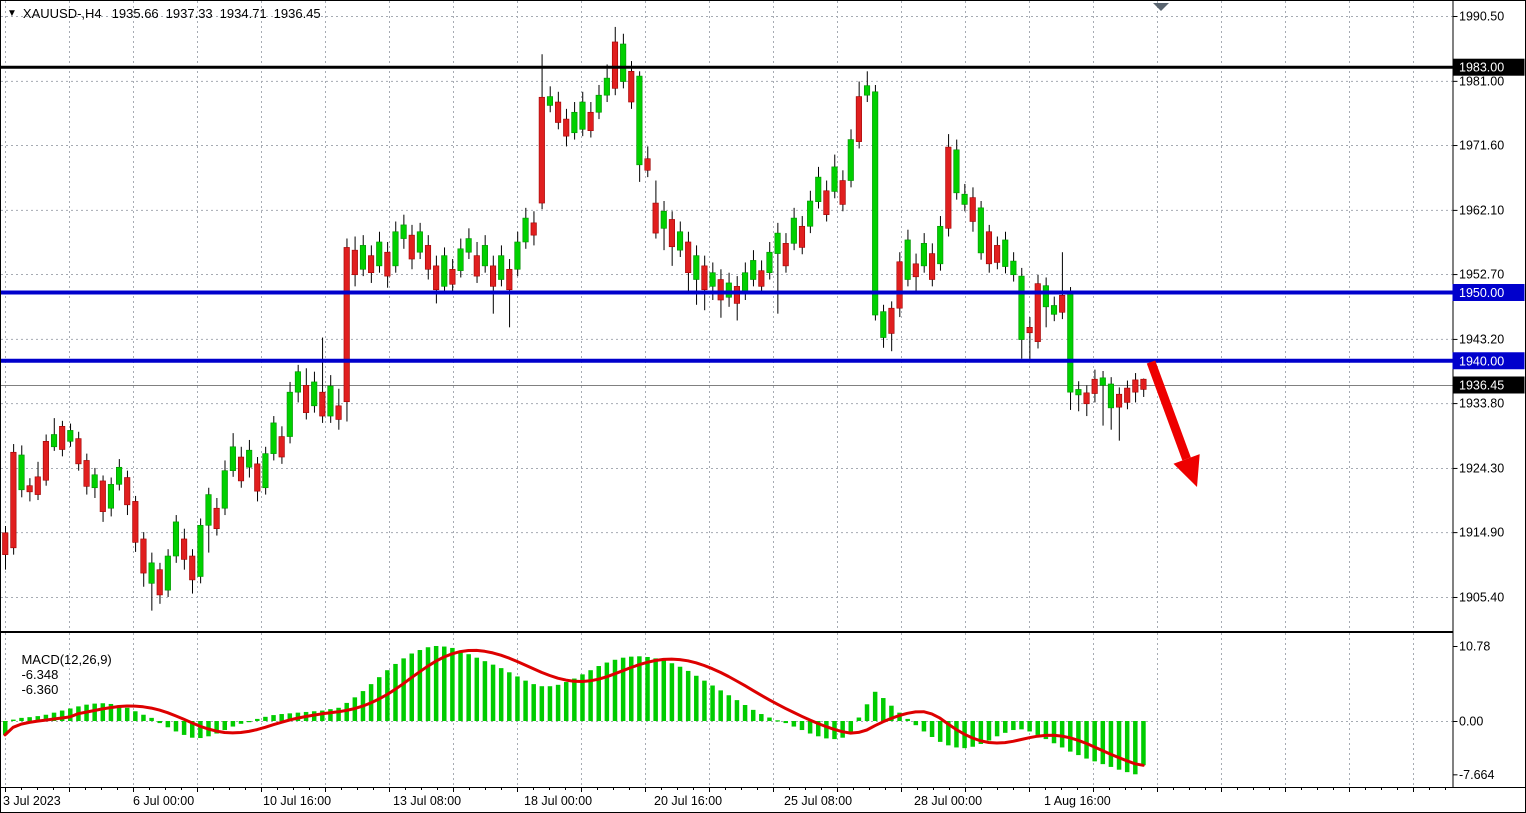 This screenshot has height=813, width=1526. I want to click on indicator-axis: 10.78 0.00 -7.664, so click(1473, 710).